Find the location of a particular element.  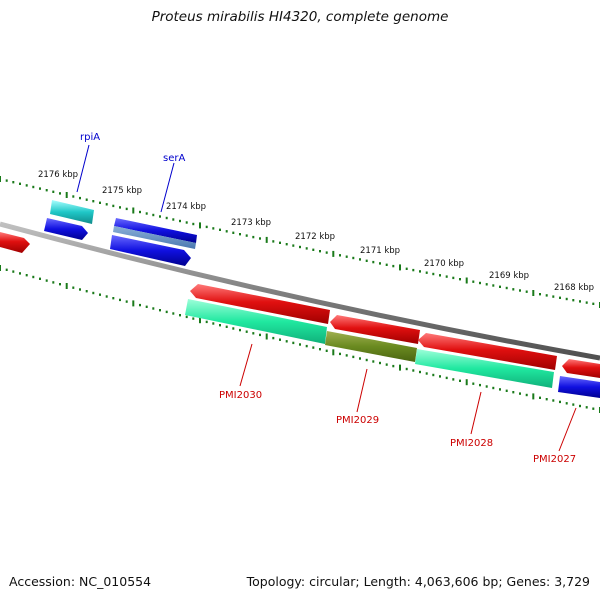

PMI2028-cds-arrow is located at coordinates (487, 351).